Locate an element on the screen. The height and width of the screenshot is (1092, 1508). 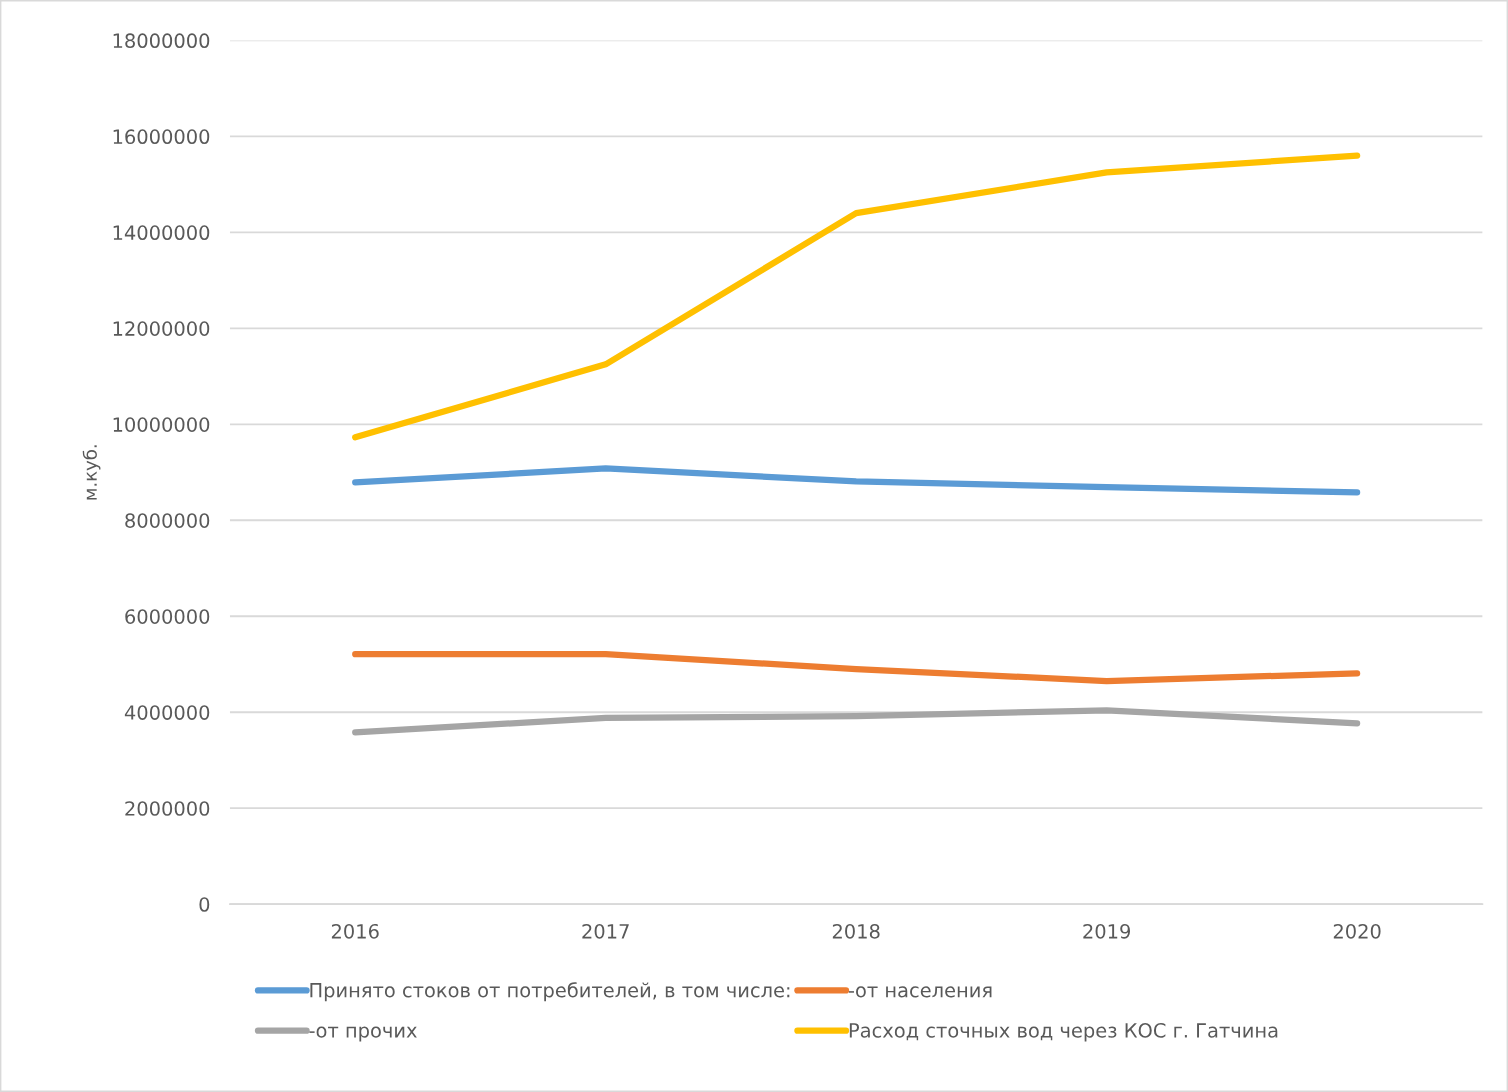
y-tick-label: 6000000 is located at coordinates (167, 616).